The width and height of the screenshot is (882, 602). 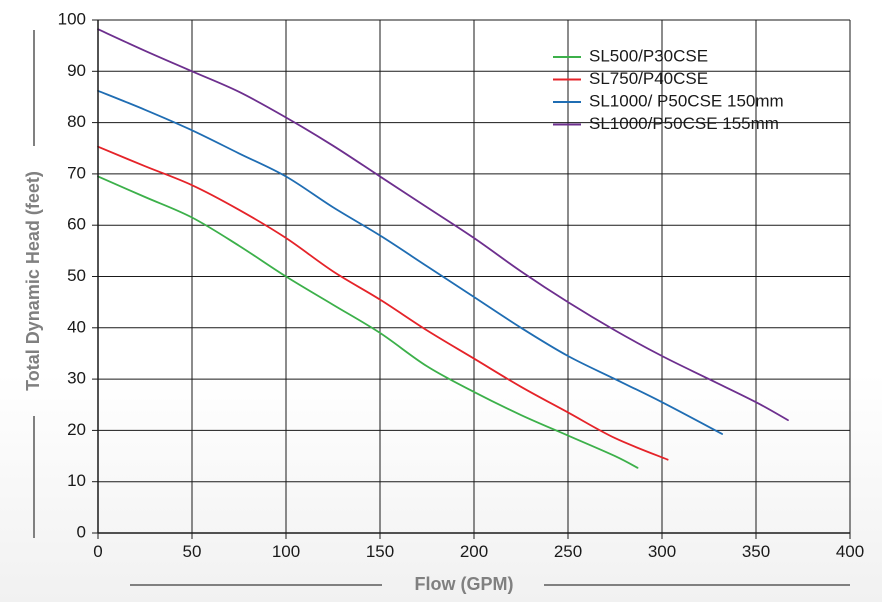 I want to click on x-tick-label: 250, so click(x=568, y=551).